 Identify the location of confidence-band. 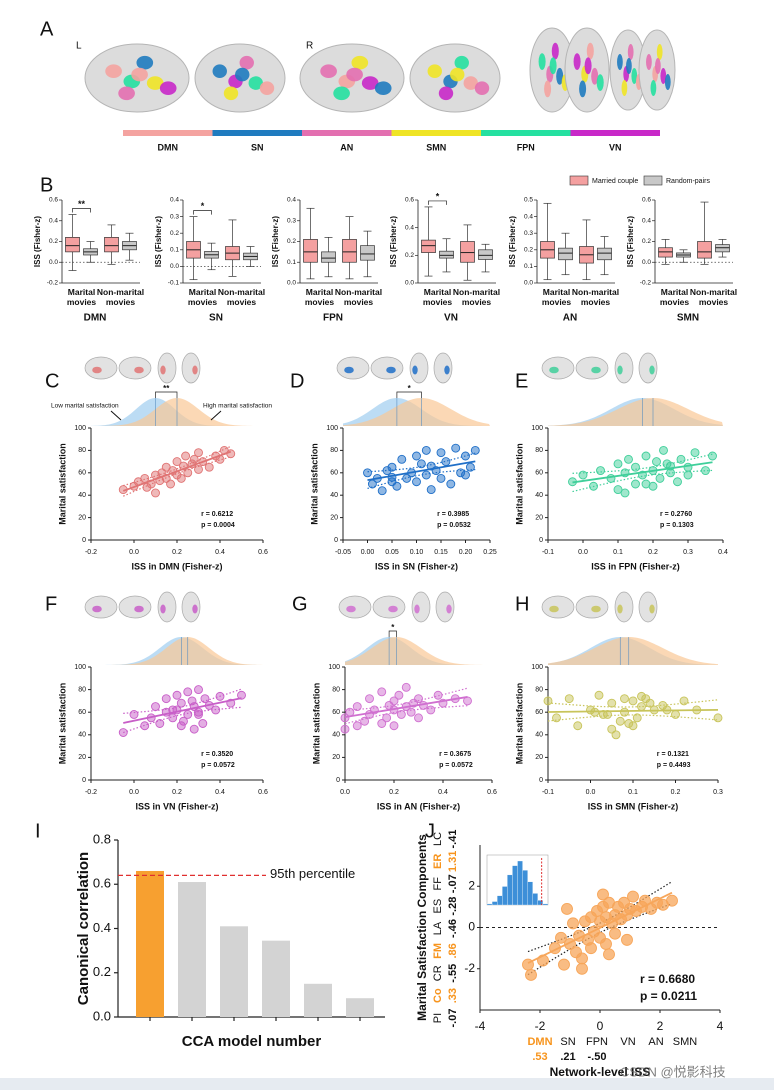
(600, 939).